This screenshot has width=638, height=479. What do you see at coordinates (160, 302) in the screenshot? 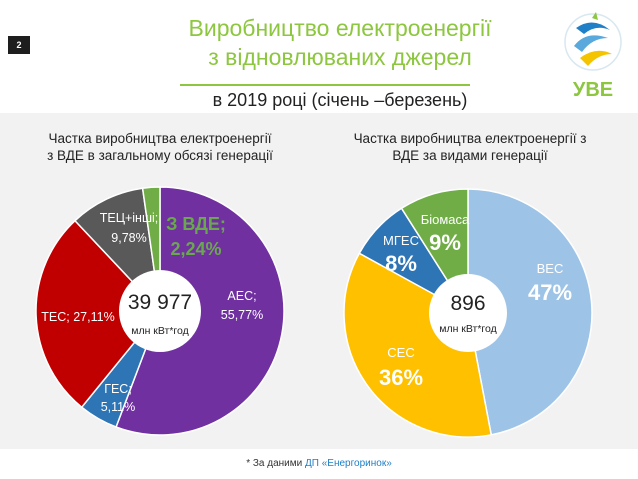
I see `chart1-center-value: 39 977` at bounding box center [160, 302].